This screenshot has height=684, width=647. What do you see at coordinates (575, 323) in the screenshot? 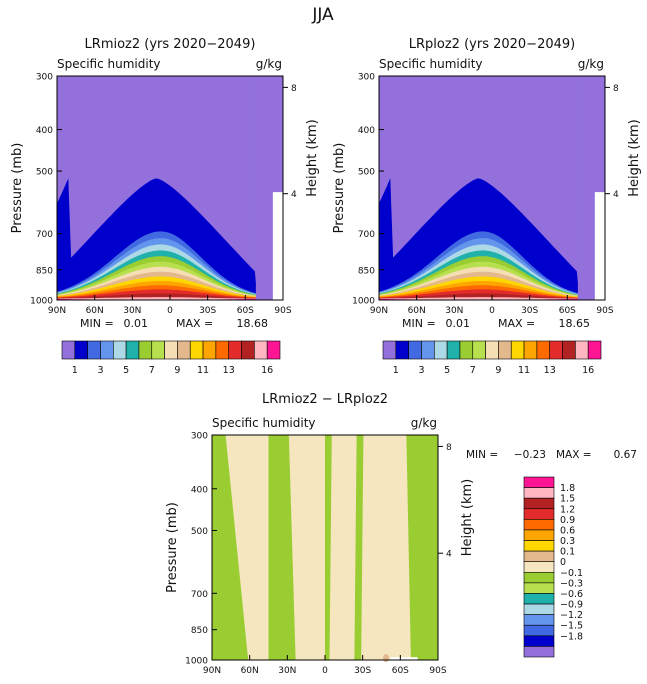
I see `max-value: 18.65` at bounding box center [575, 323].